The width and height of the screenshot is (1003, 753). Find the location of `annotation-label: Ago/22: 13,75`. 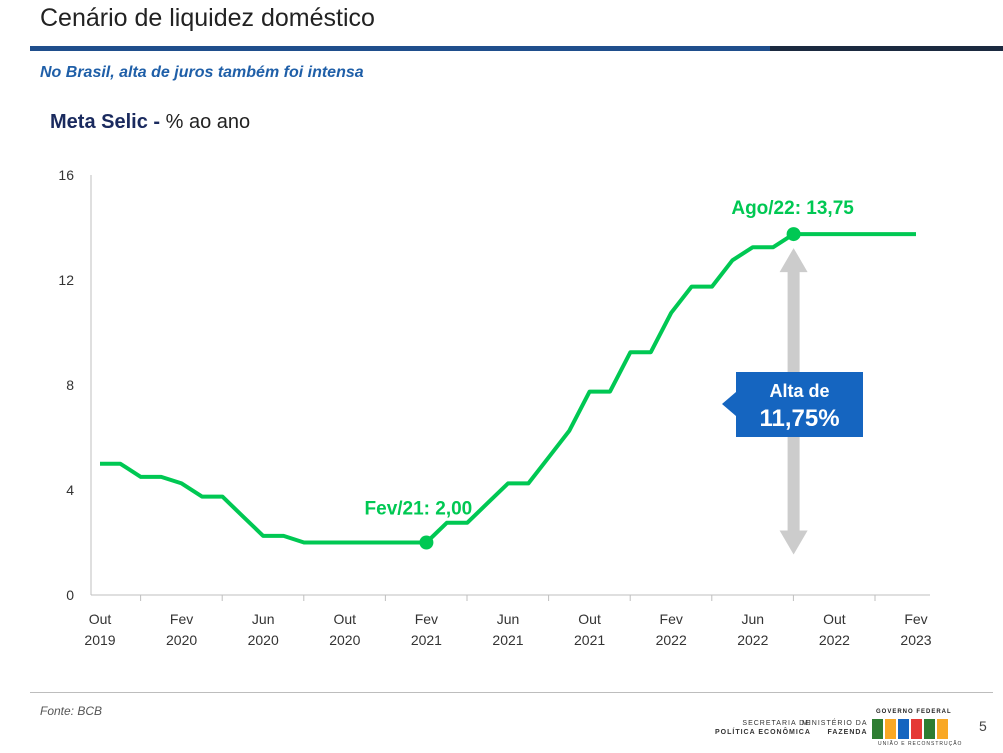

annotation-label: Ago/22: 13,75 is located at coordinates (792, 208).